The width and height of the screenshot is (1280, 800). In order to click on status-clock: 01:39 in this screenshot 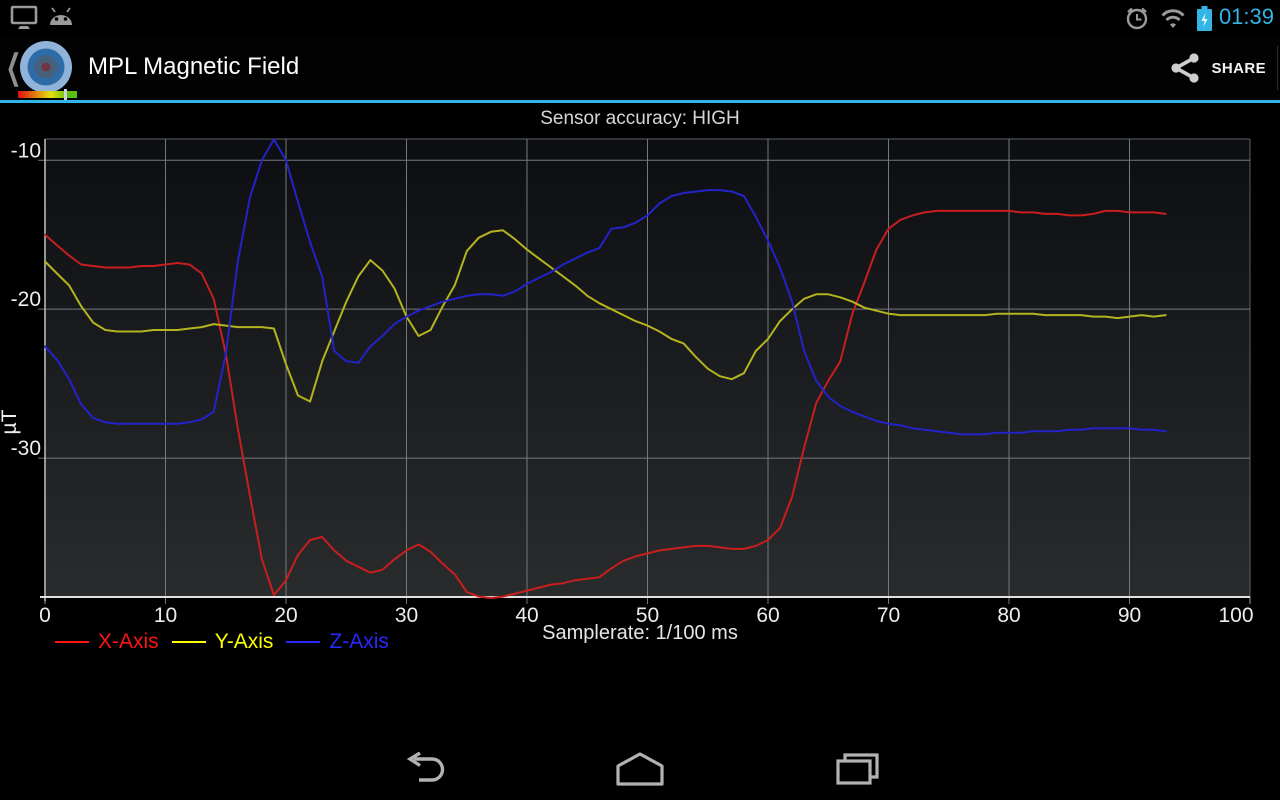, I will do `click(1246, 16)`.